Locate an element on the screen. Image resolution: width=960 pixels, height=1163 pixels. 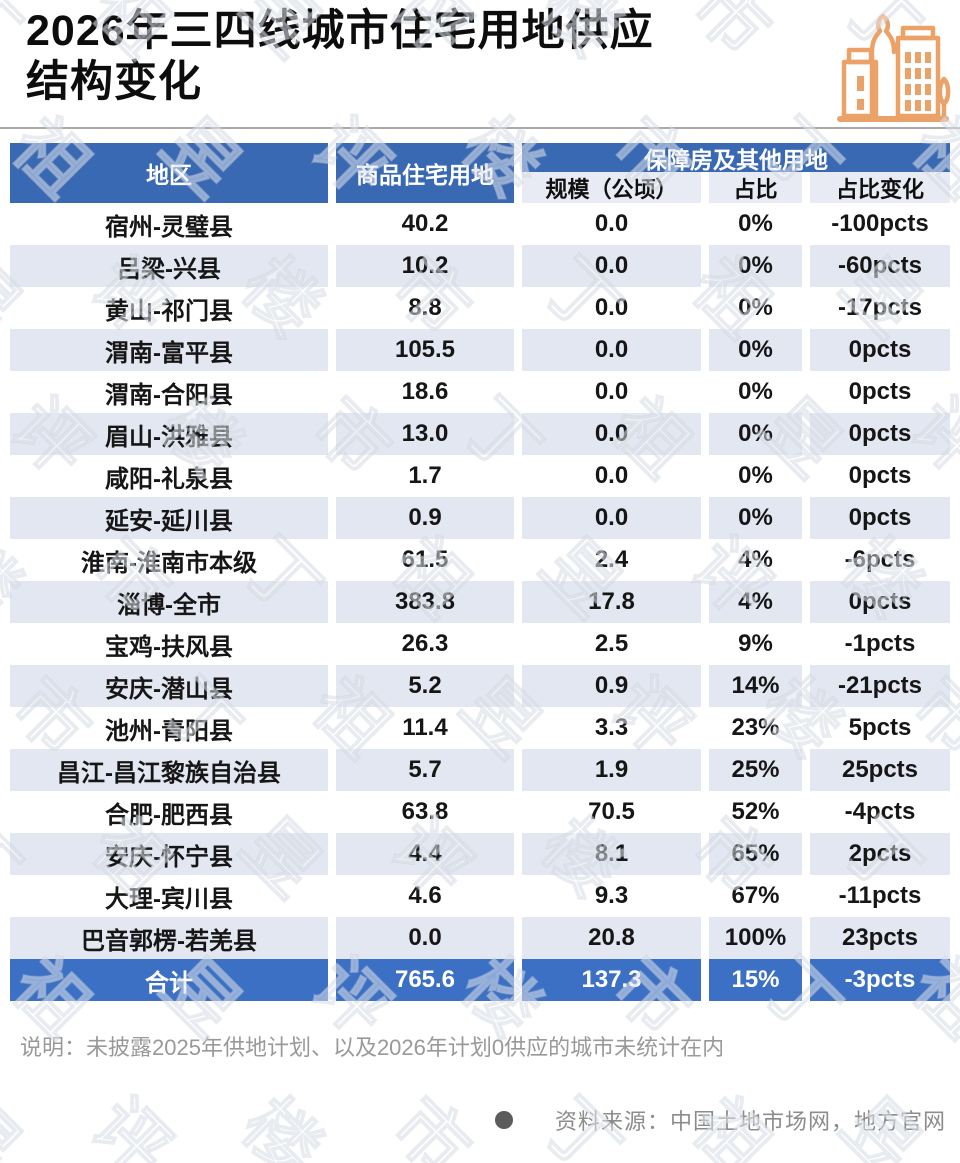
table-row: 淮南-淮南市本级 61.5 2.4 4% -6pcts is located at coordinates (480, 560).